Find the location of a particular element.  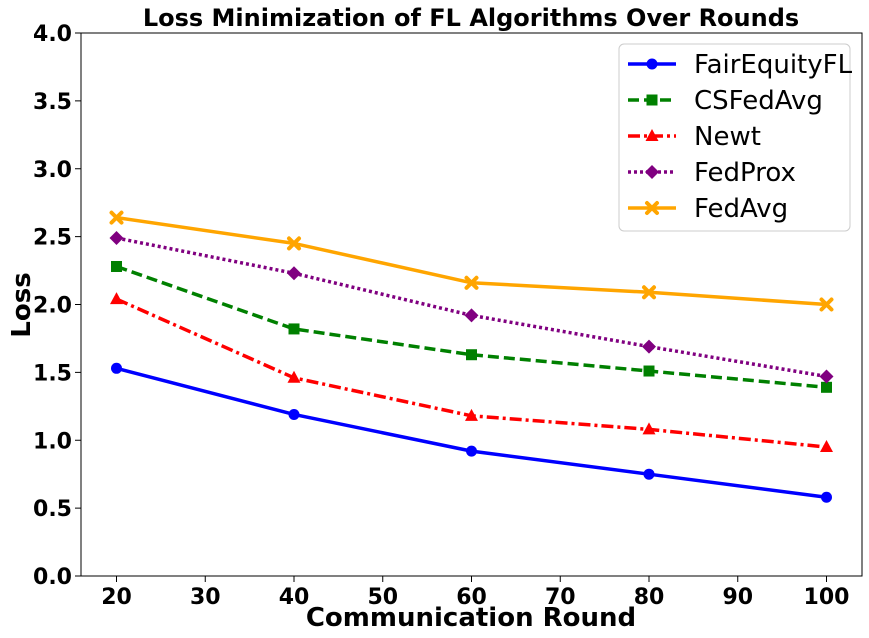

y-tick-label: 0.0 is located at coordinates (52, 577).